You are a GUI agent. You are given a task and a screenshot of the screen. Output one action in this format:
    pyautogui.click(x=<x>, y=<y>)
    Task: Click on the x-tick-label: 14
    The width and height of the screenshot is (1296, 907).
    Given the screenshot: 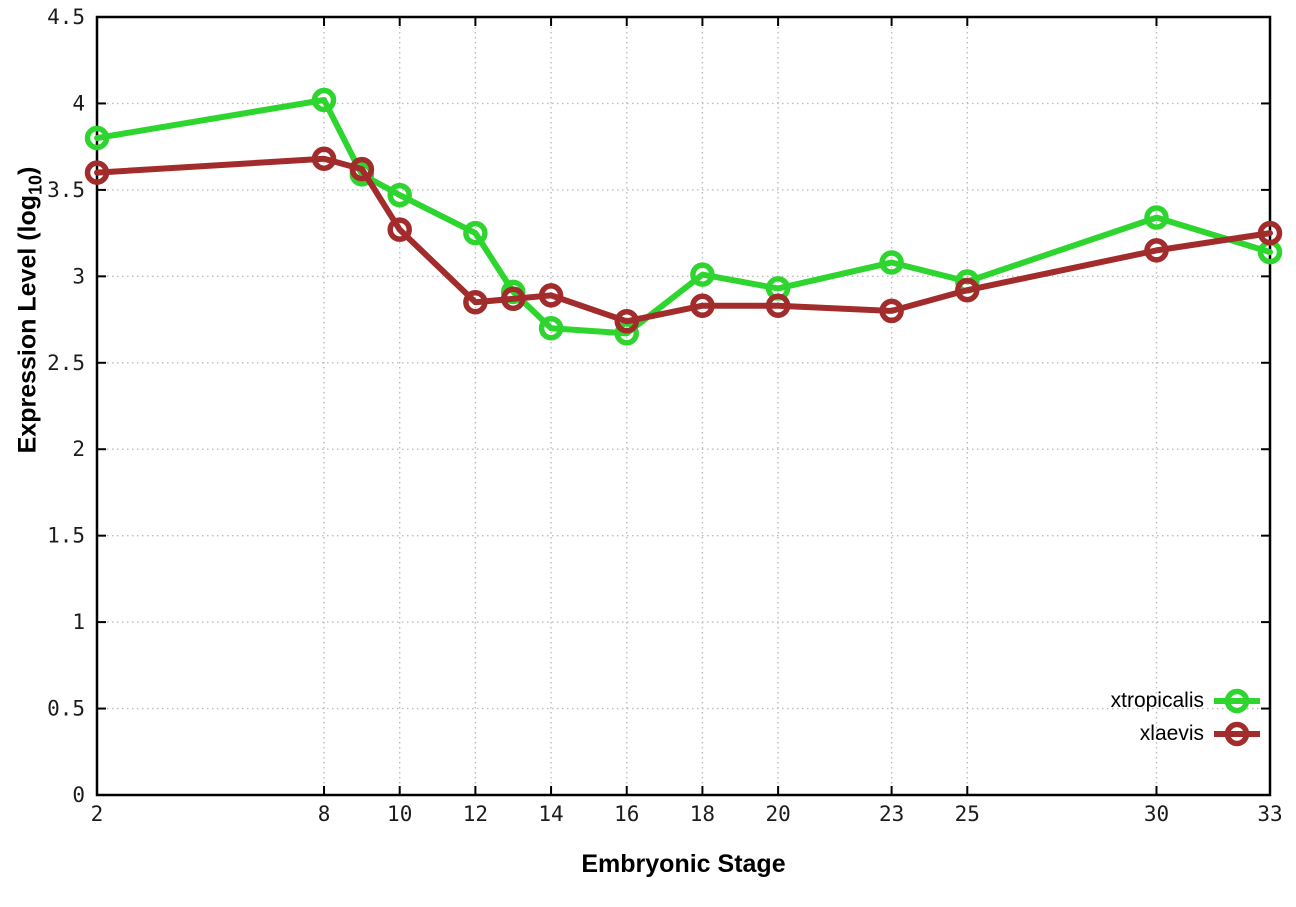 What is the action you would take?
    pyautogui.click(x=550, y=814)
    